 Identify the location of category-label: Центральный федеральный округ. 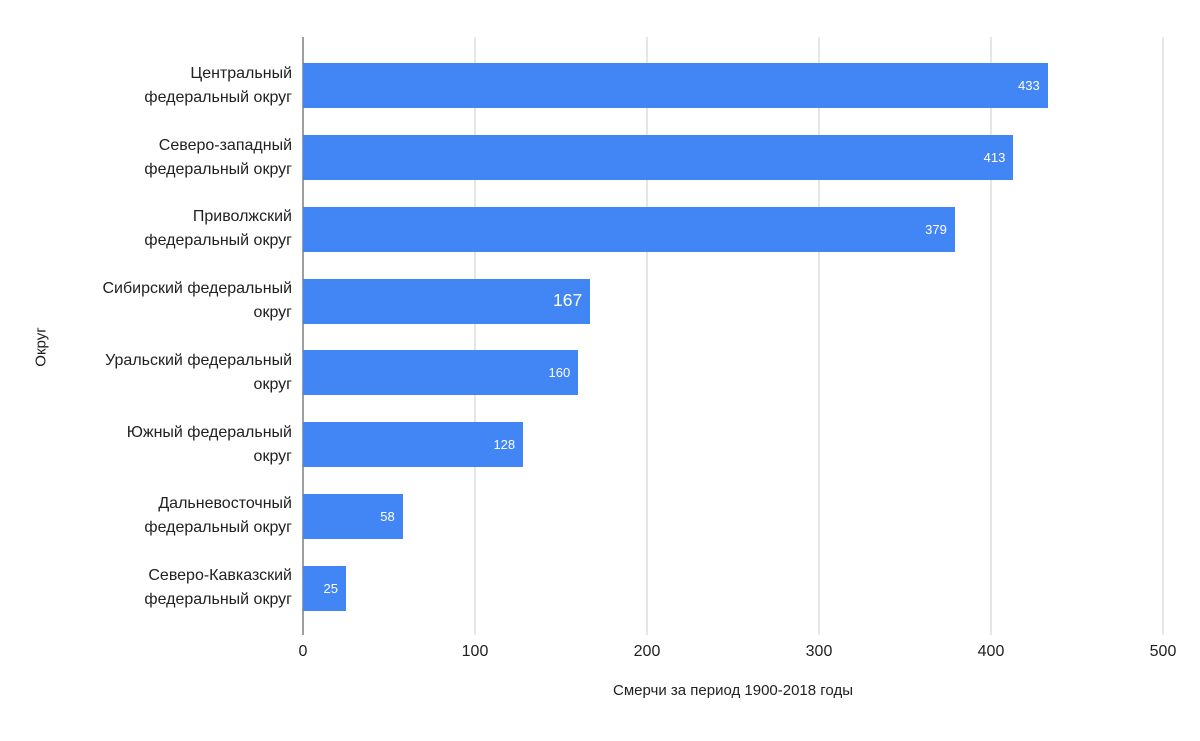
(218, 85).